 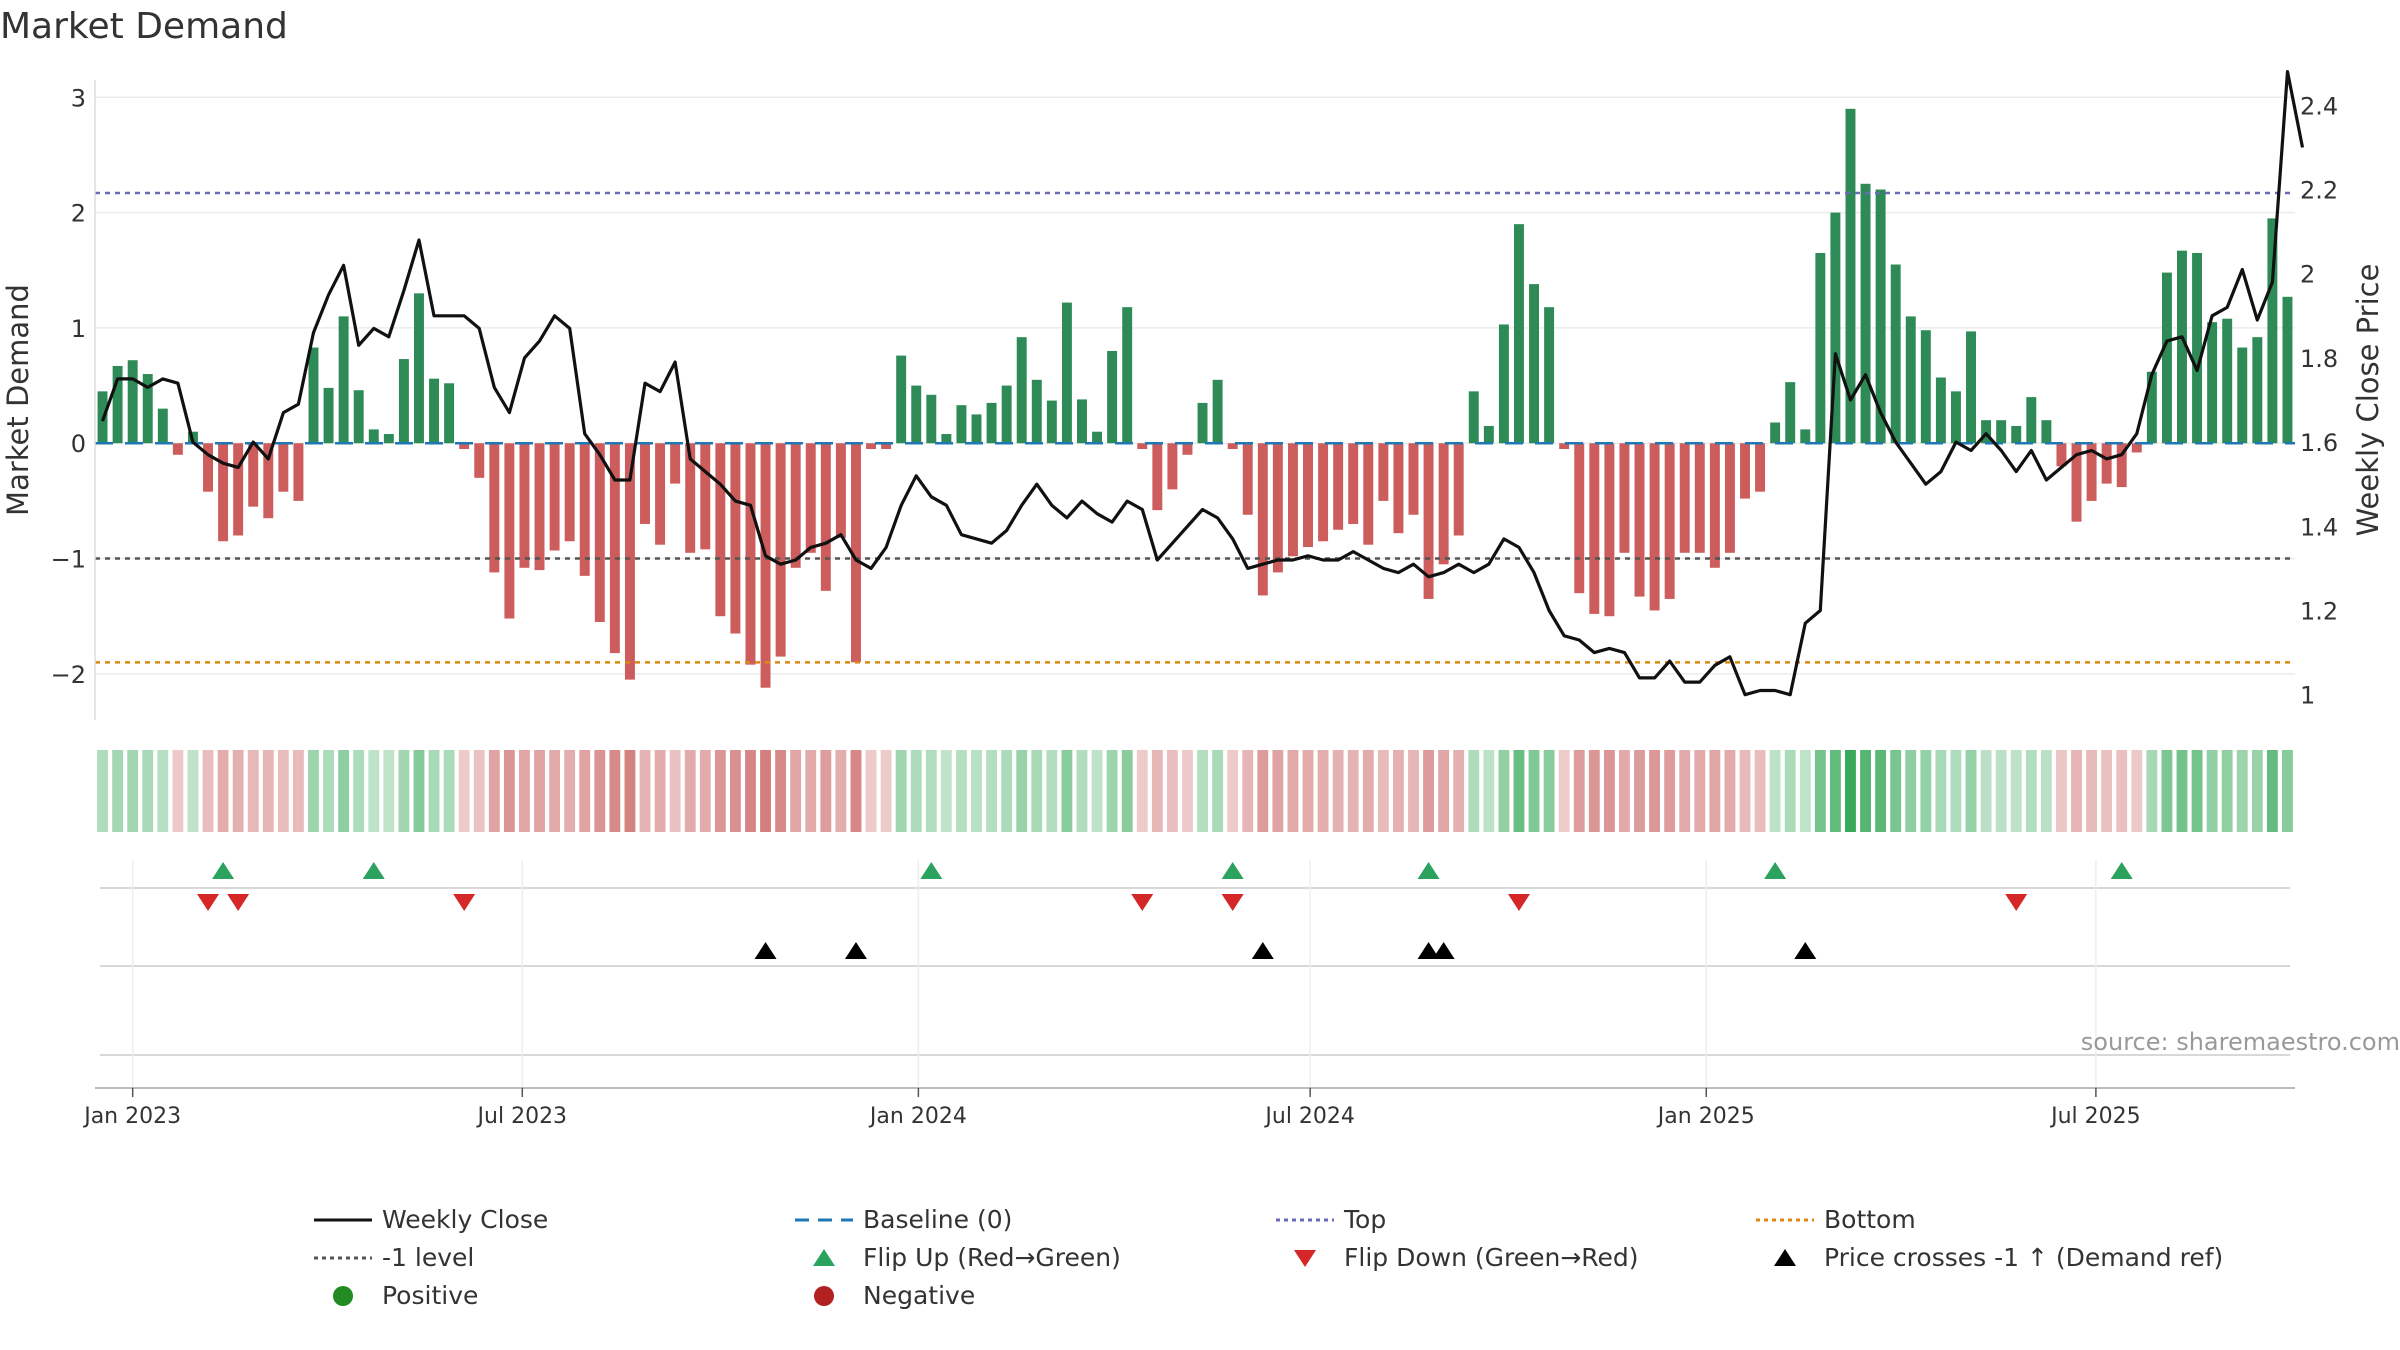 What do you see at coordinates (78, 444) in the screenshot?
I see `y-tick-label: 0` at bounding box center [78, 444].